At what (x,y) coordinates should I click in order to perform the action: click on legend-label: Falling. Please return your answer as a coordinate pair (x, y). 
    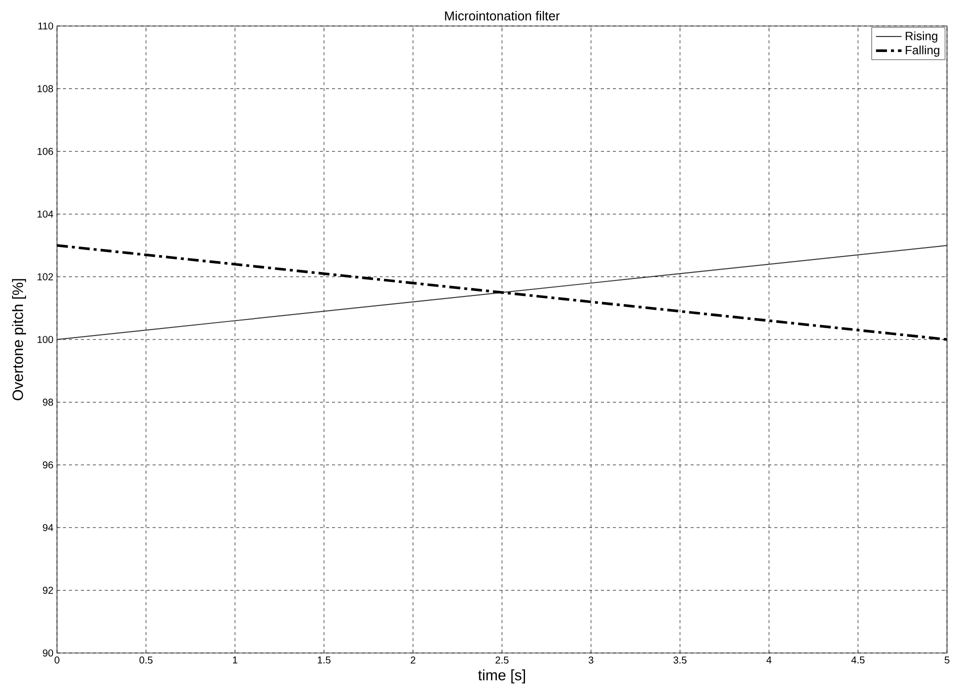
    Looking at the image, I should click on (923, 51).